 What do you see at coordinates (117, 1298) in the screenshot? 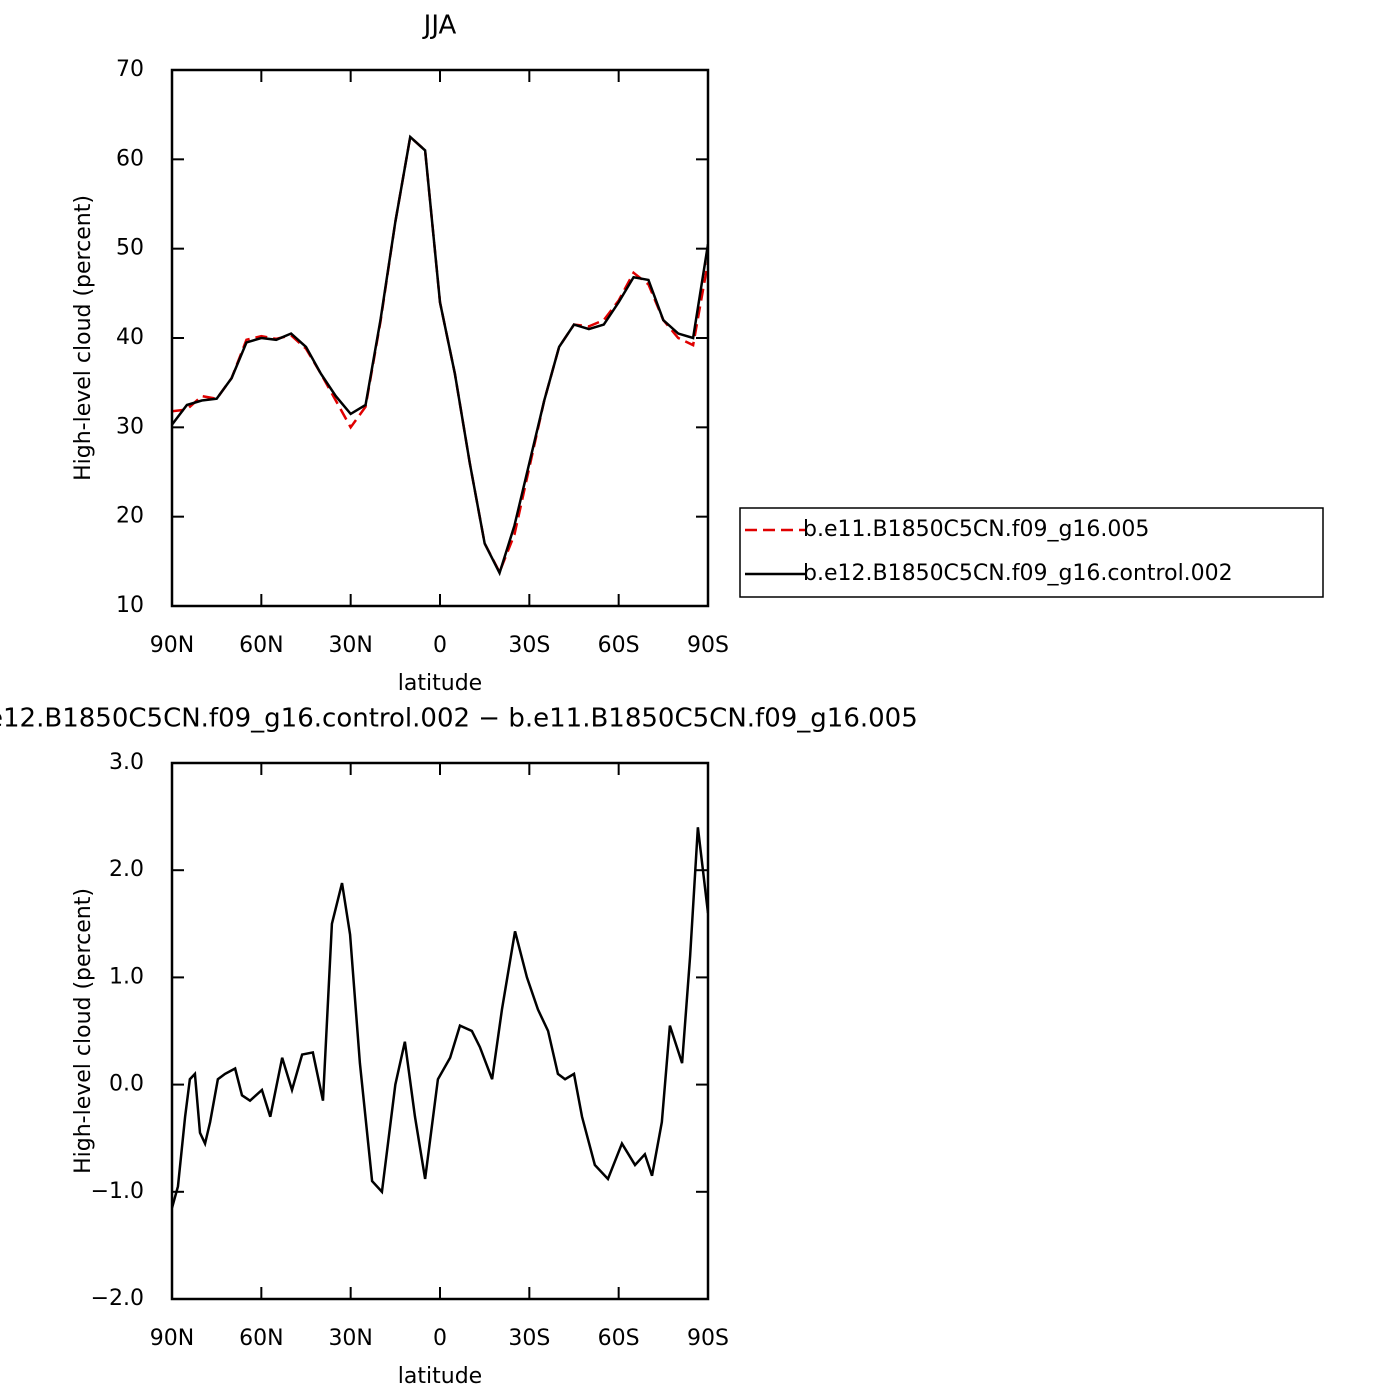
I see `y-tick-label: −2.0` at bounding box center [117, 1298].